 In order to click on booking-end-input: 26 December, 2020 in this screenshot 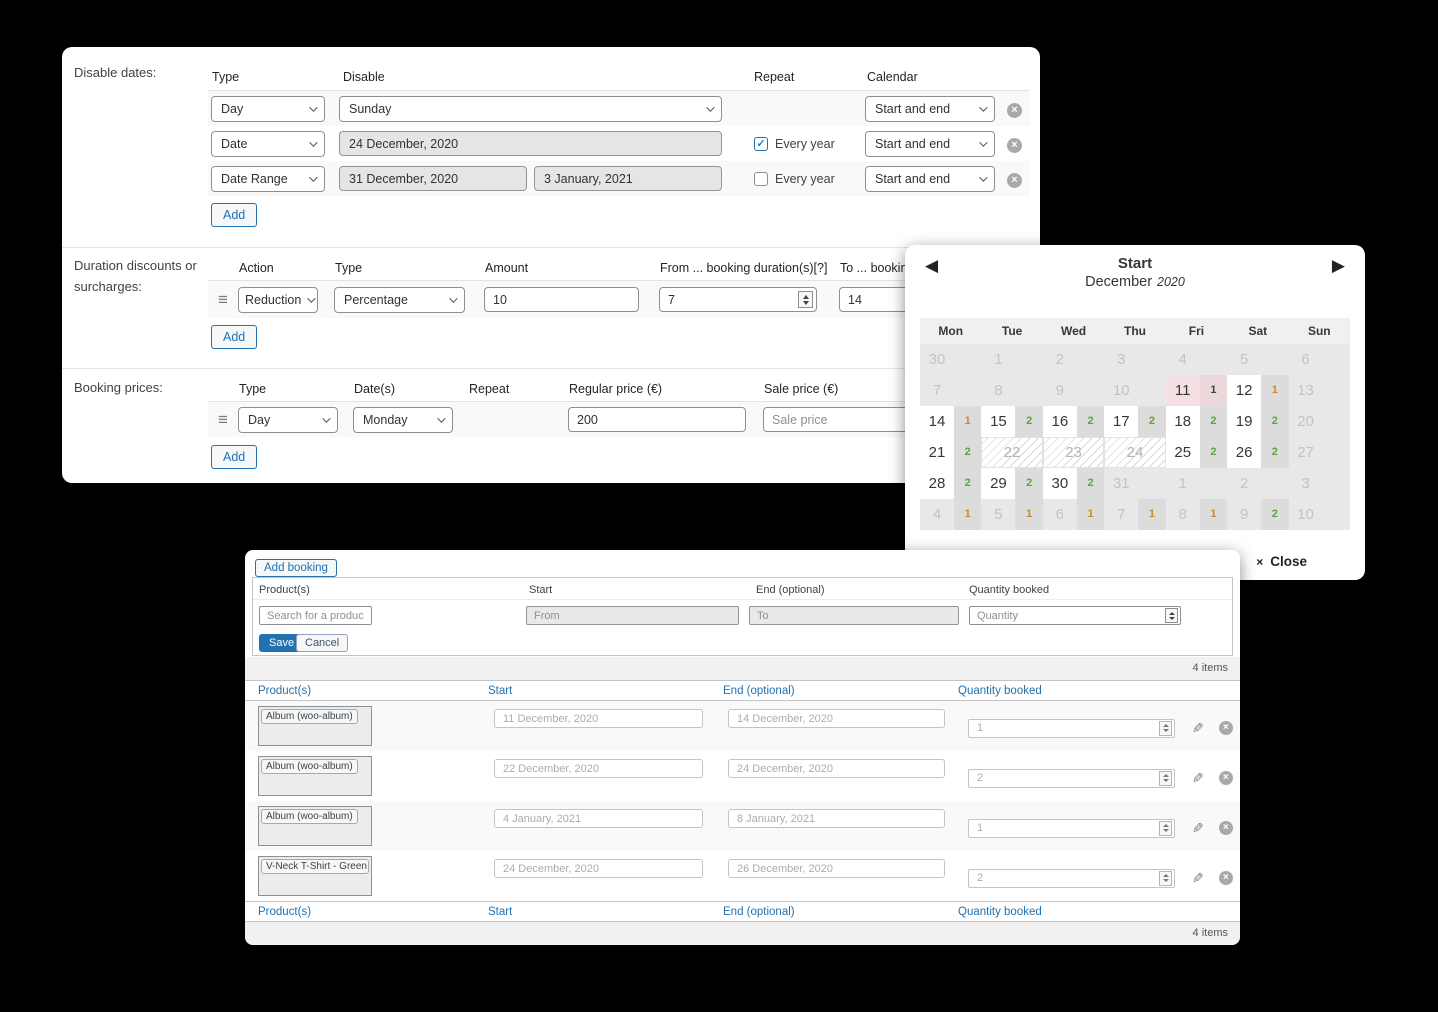, I will do `click(836, 868)`.